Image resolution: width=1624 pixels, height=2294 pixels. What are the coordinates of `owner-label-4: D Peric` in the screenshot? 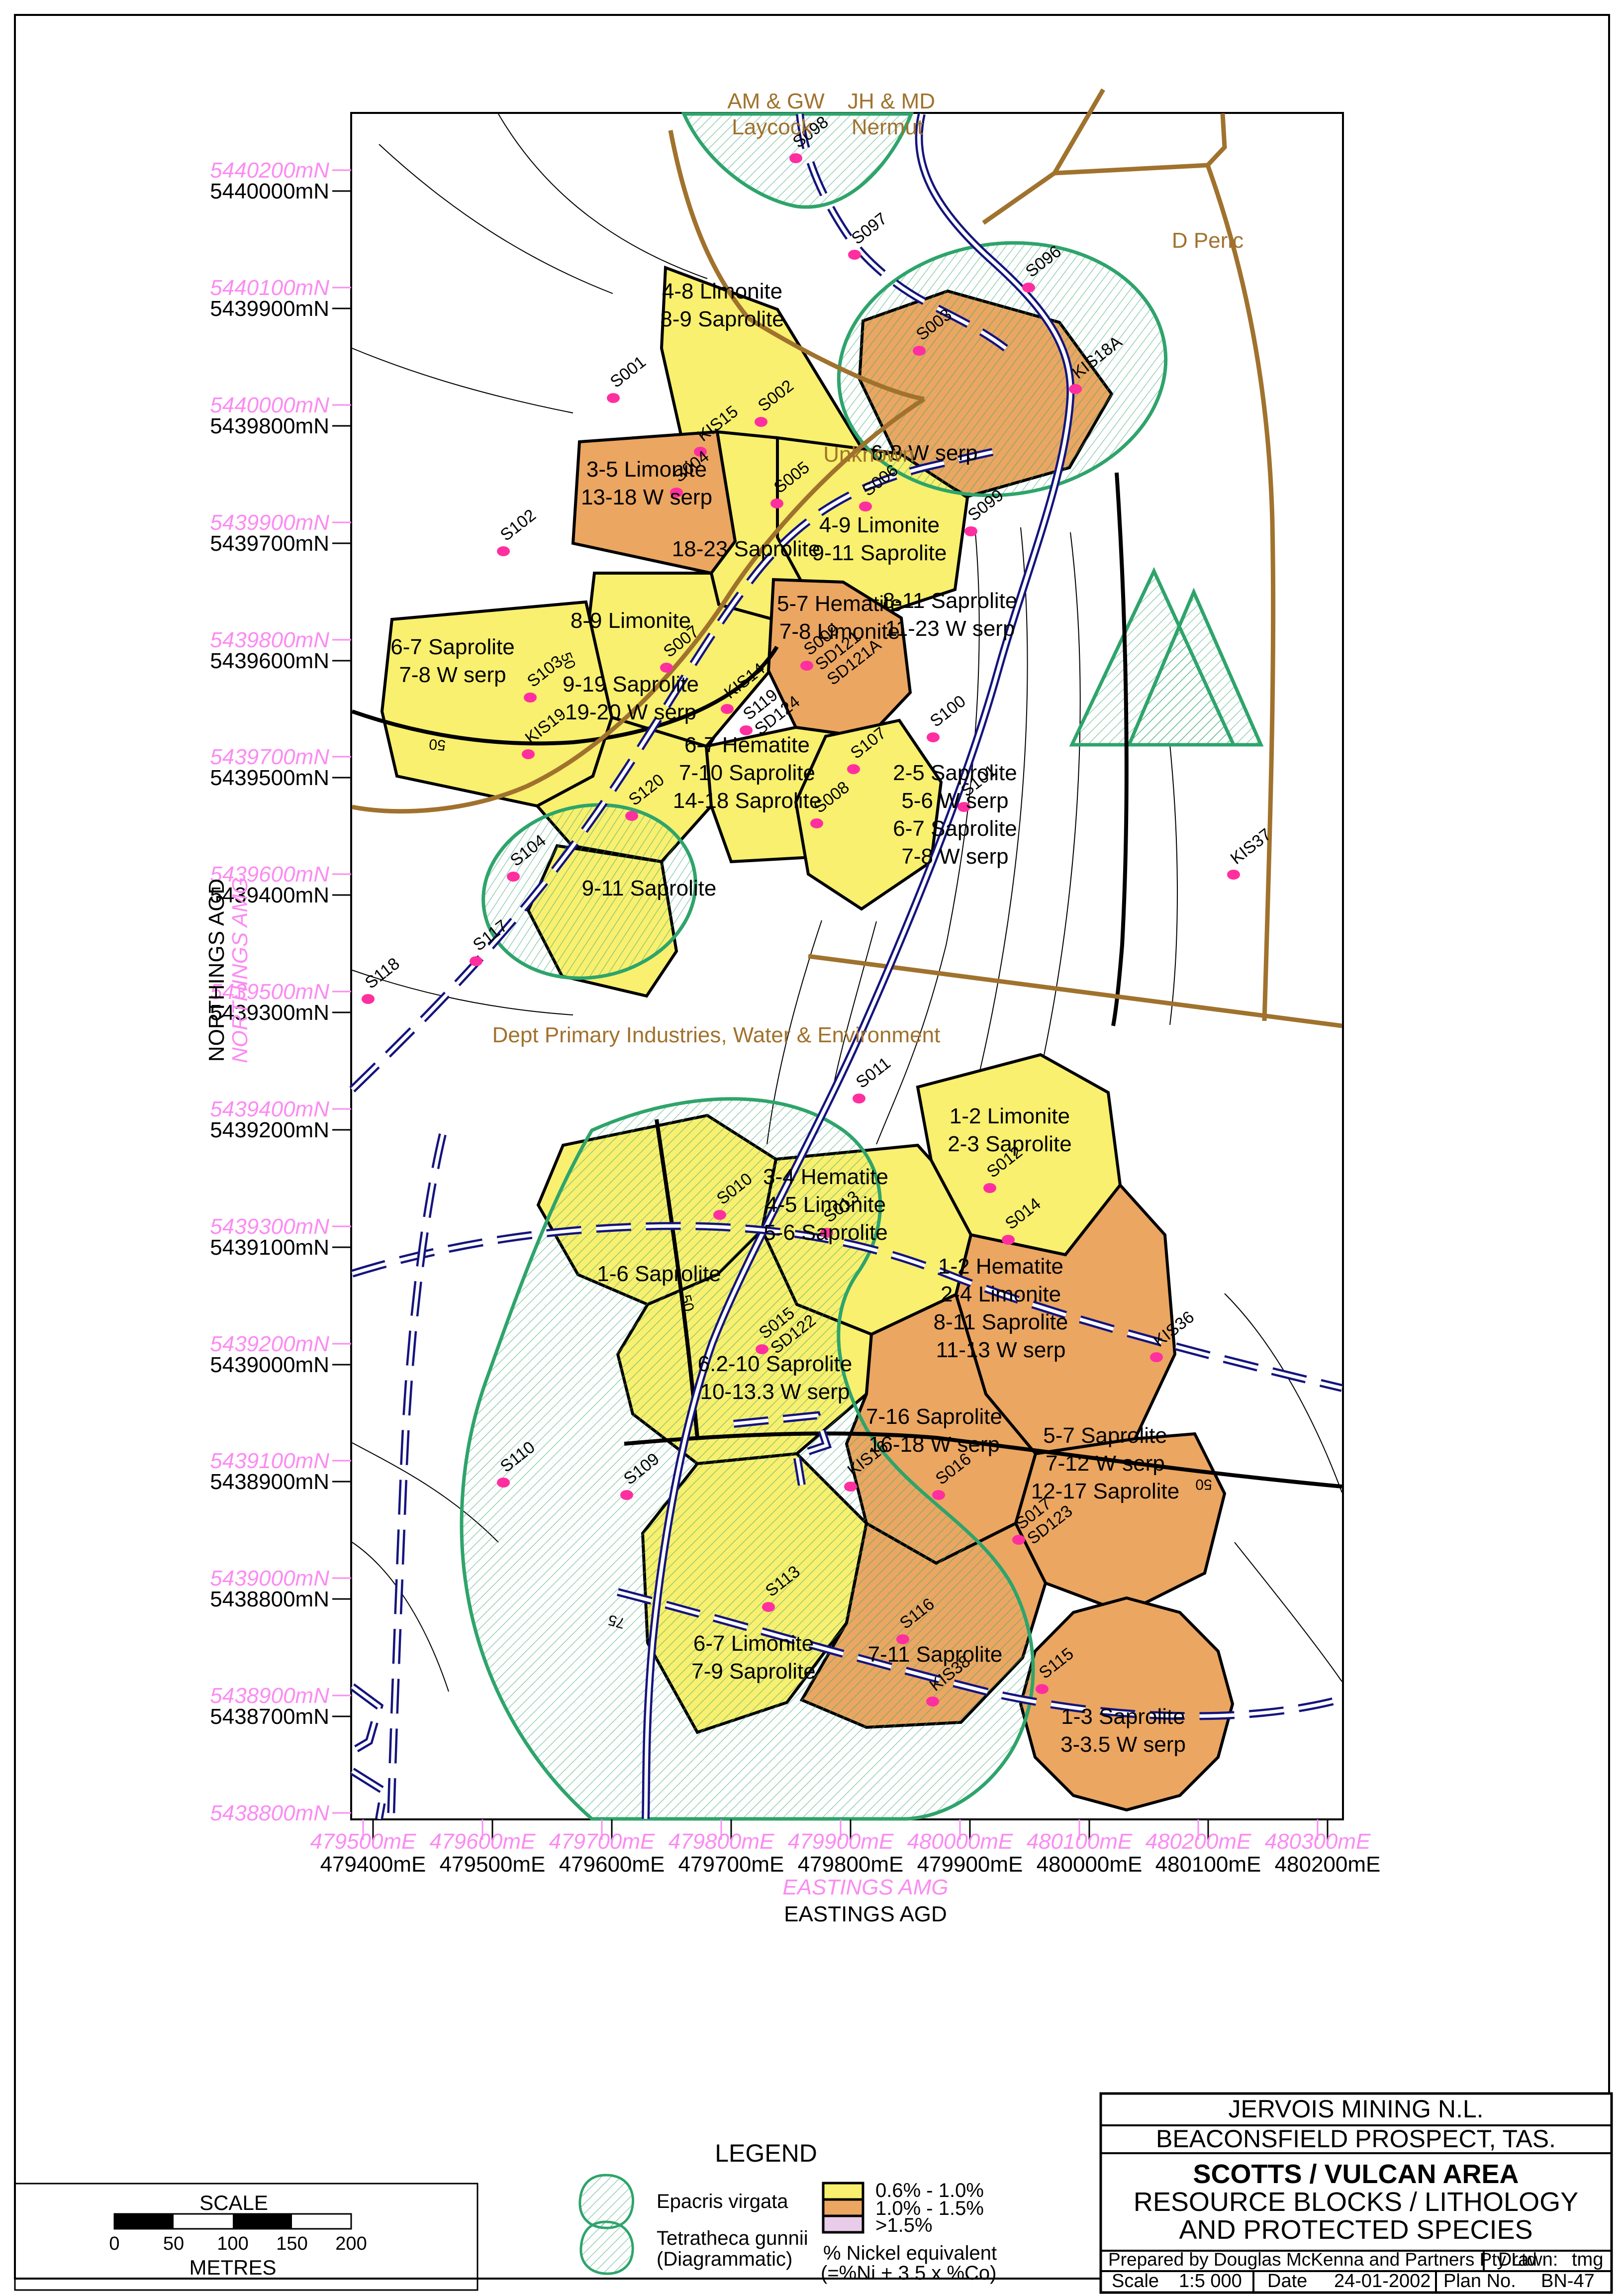 It's located at (1207, 240).